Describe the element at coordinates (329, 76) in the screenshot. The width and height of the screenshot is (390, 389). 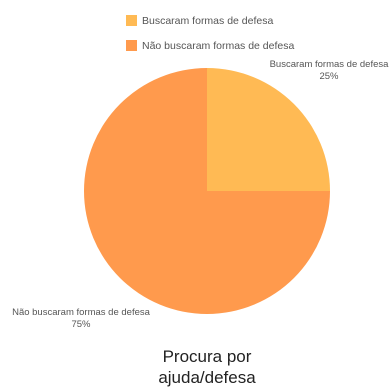
I see `slice-label-value-1: 25%` at that location.